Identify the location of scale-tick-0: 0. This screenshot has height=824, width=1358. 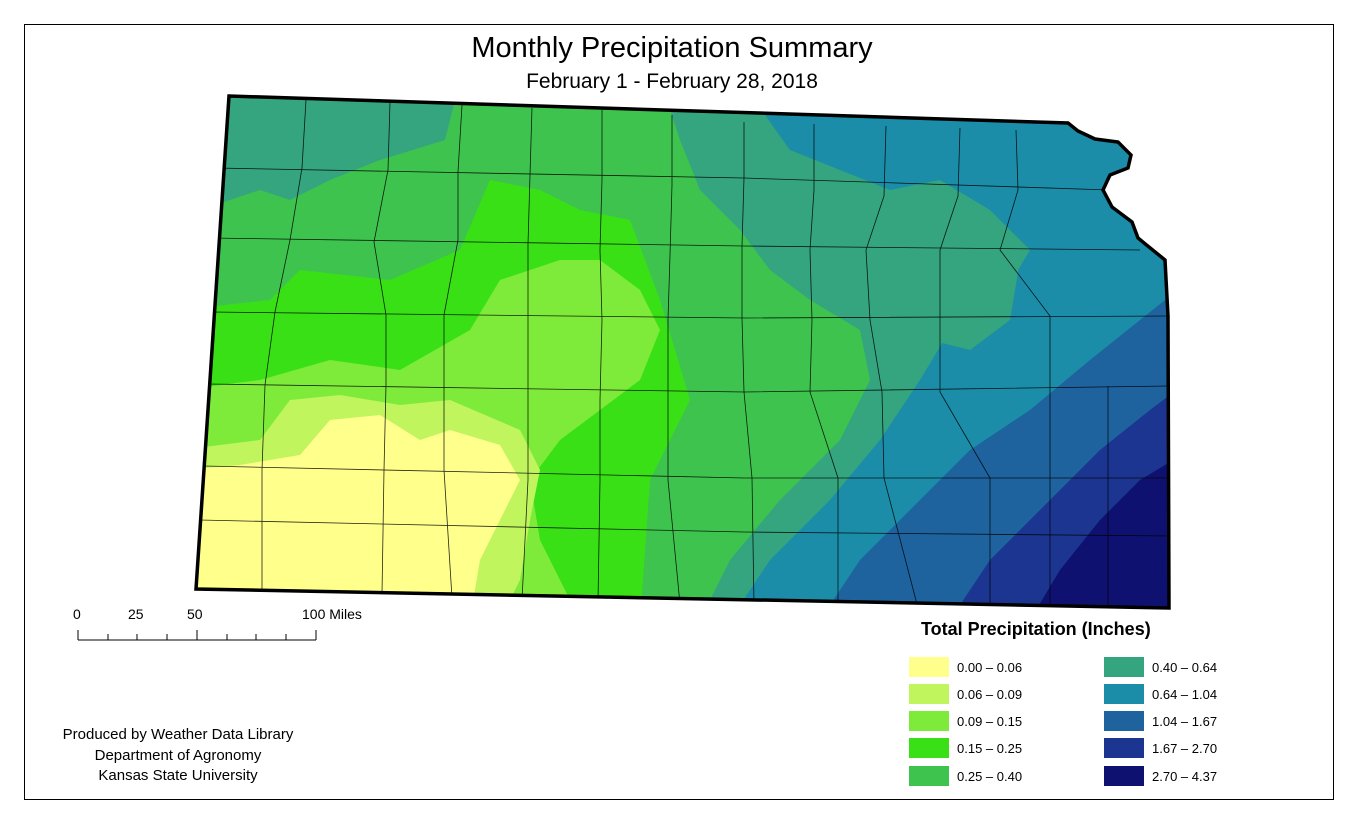
(77, 614).